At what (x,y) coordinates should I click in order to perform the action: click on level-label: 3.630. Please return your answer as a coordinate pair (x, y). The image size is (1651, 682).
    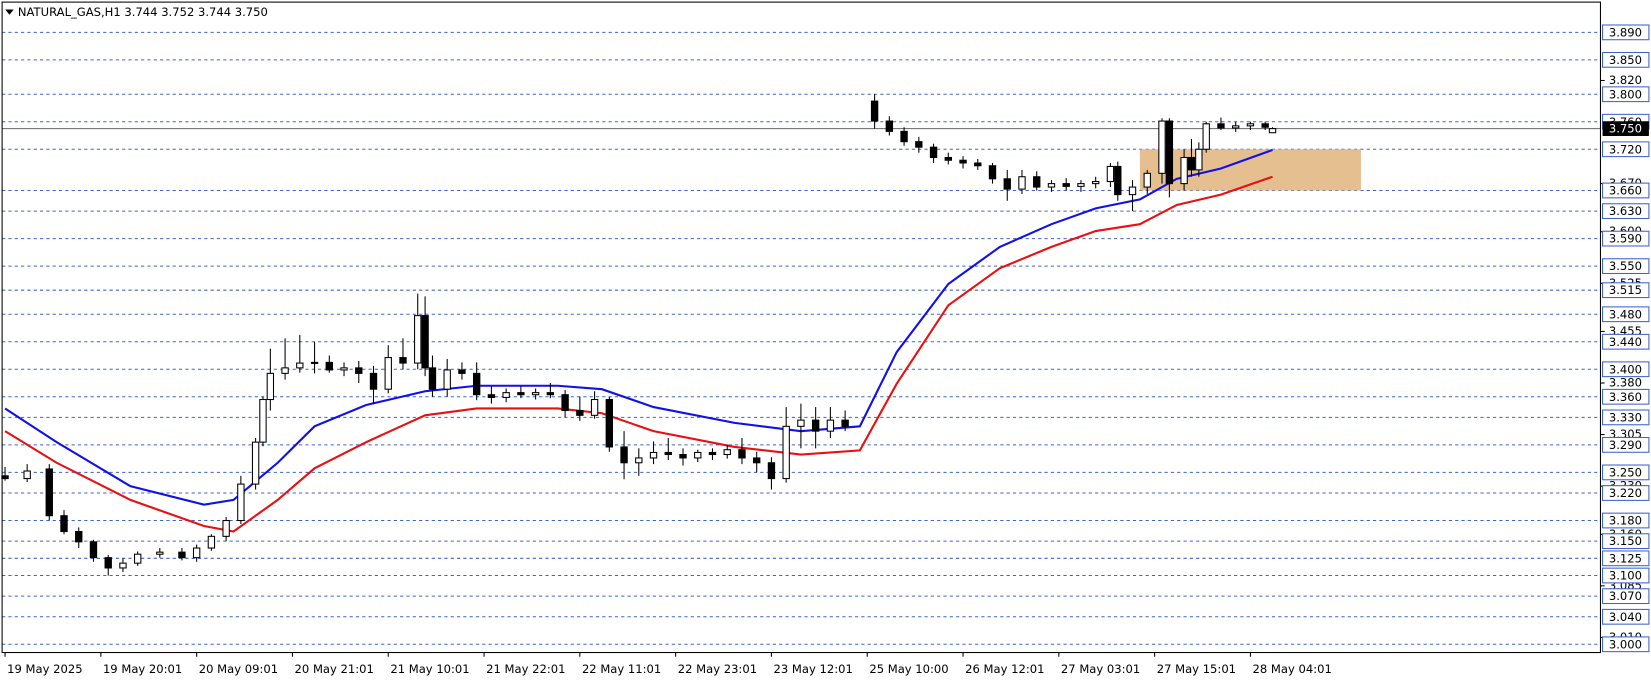
    Looking at the image, I should click on (1625, 211).